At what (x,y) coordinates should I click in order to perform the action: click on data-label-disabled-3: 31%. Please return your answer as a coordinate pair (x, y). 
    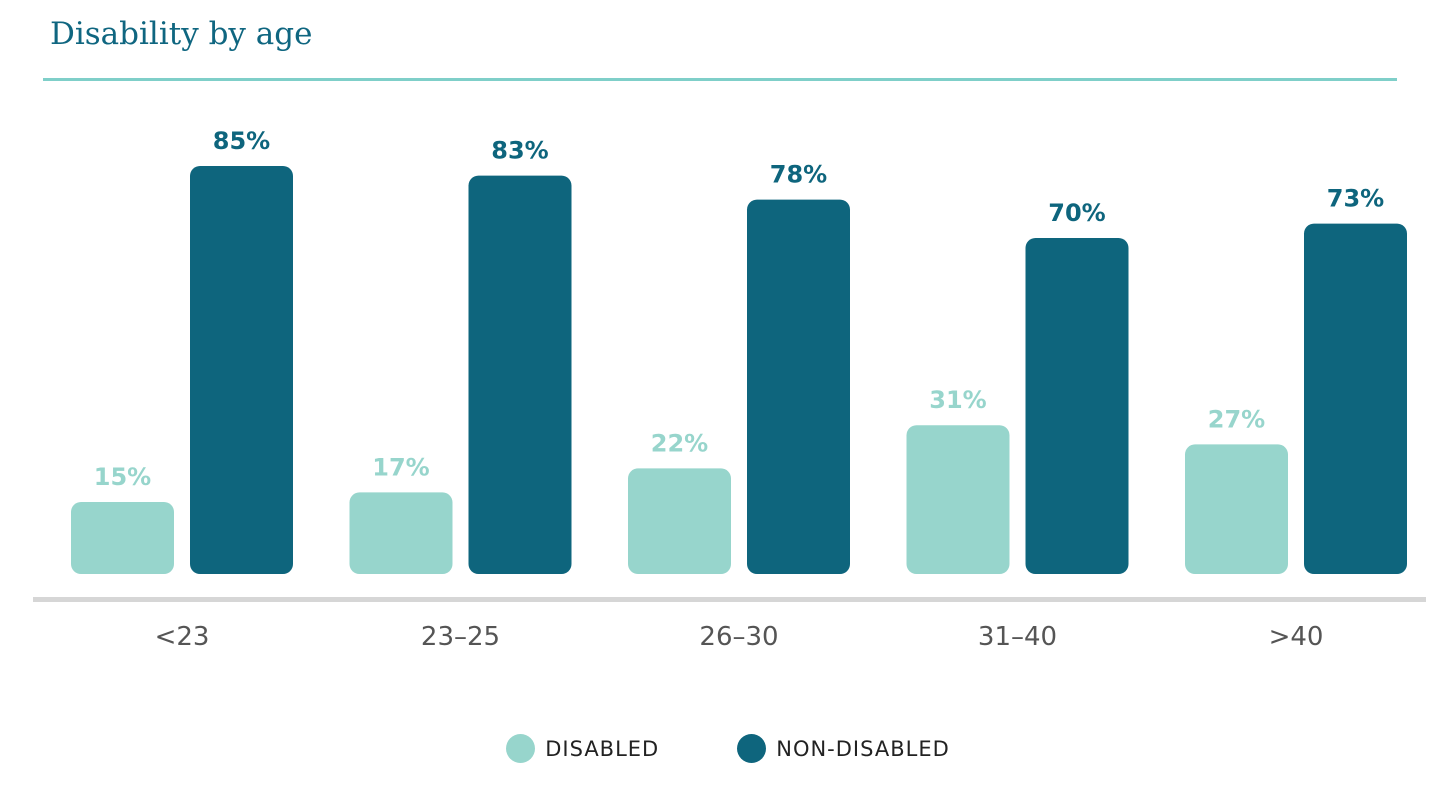
    Looking at the image, I should click on (957, 400).